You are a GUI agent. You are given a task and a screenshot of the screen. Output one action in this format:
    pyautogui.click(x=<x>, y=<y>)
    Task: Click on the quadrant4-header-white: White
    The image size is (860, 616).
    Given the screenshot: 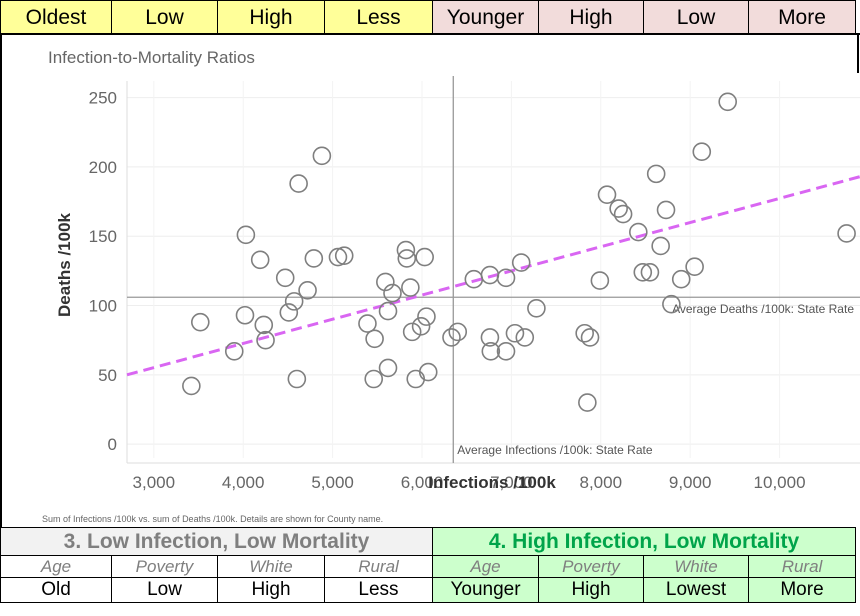 What is the action you would take?
    pyautogui.click(x=696, y=567)
    